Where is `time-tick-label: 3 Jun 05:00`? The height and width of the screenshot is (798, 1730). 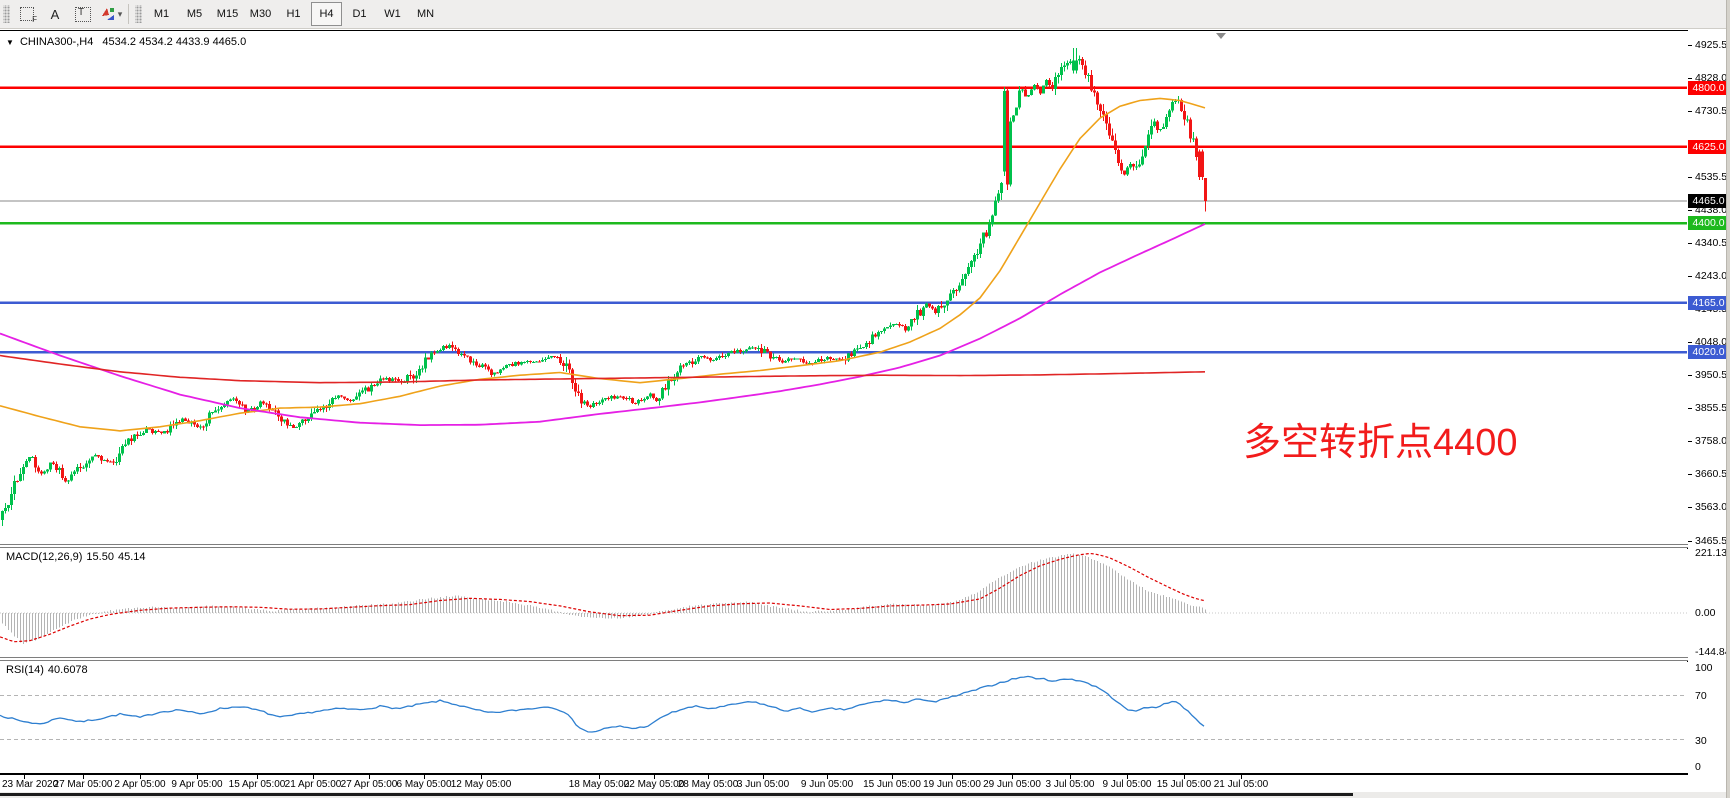
time-tick-label: 3 Jun 05:00 is located at coordinates (763, 784).